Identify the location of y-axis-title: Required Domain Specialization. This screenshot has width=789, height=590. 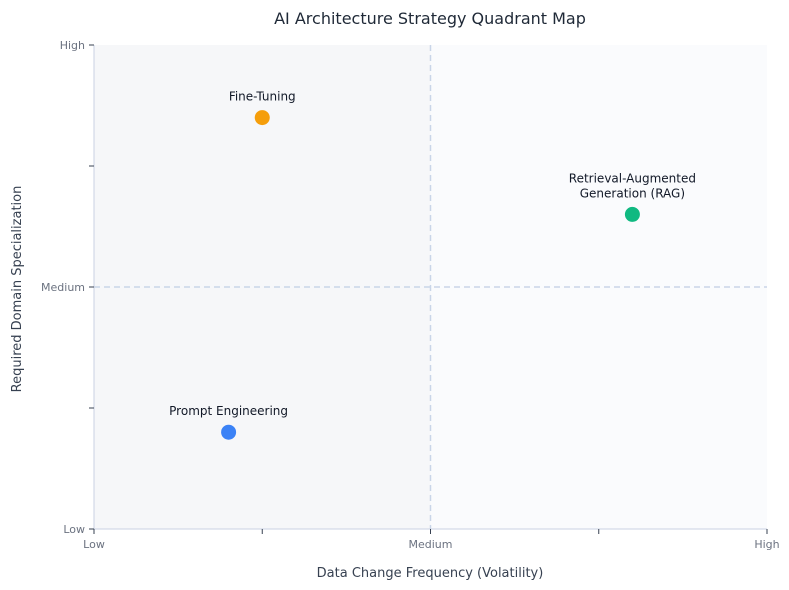
(17, 289).